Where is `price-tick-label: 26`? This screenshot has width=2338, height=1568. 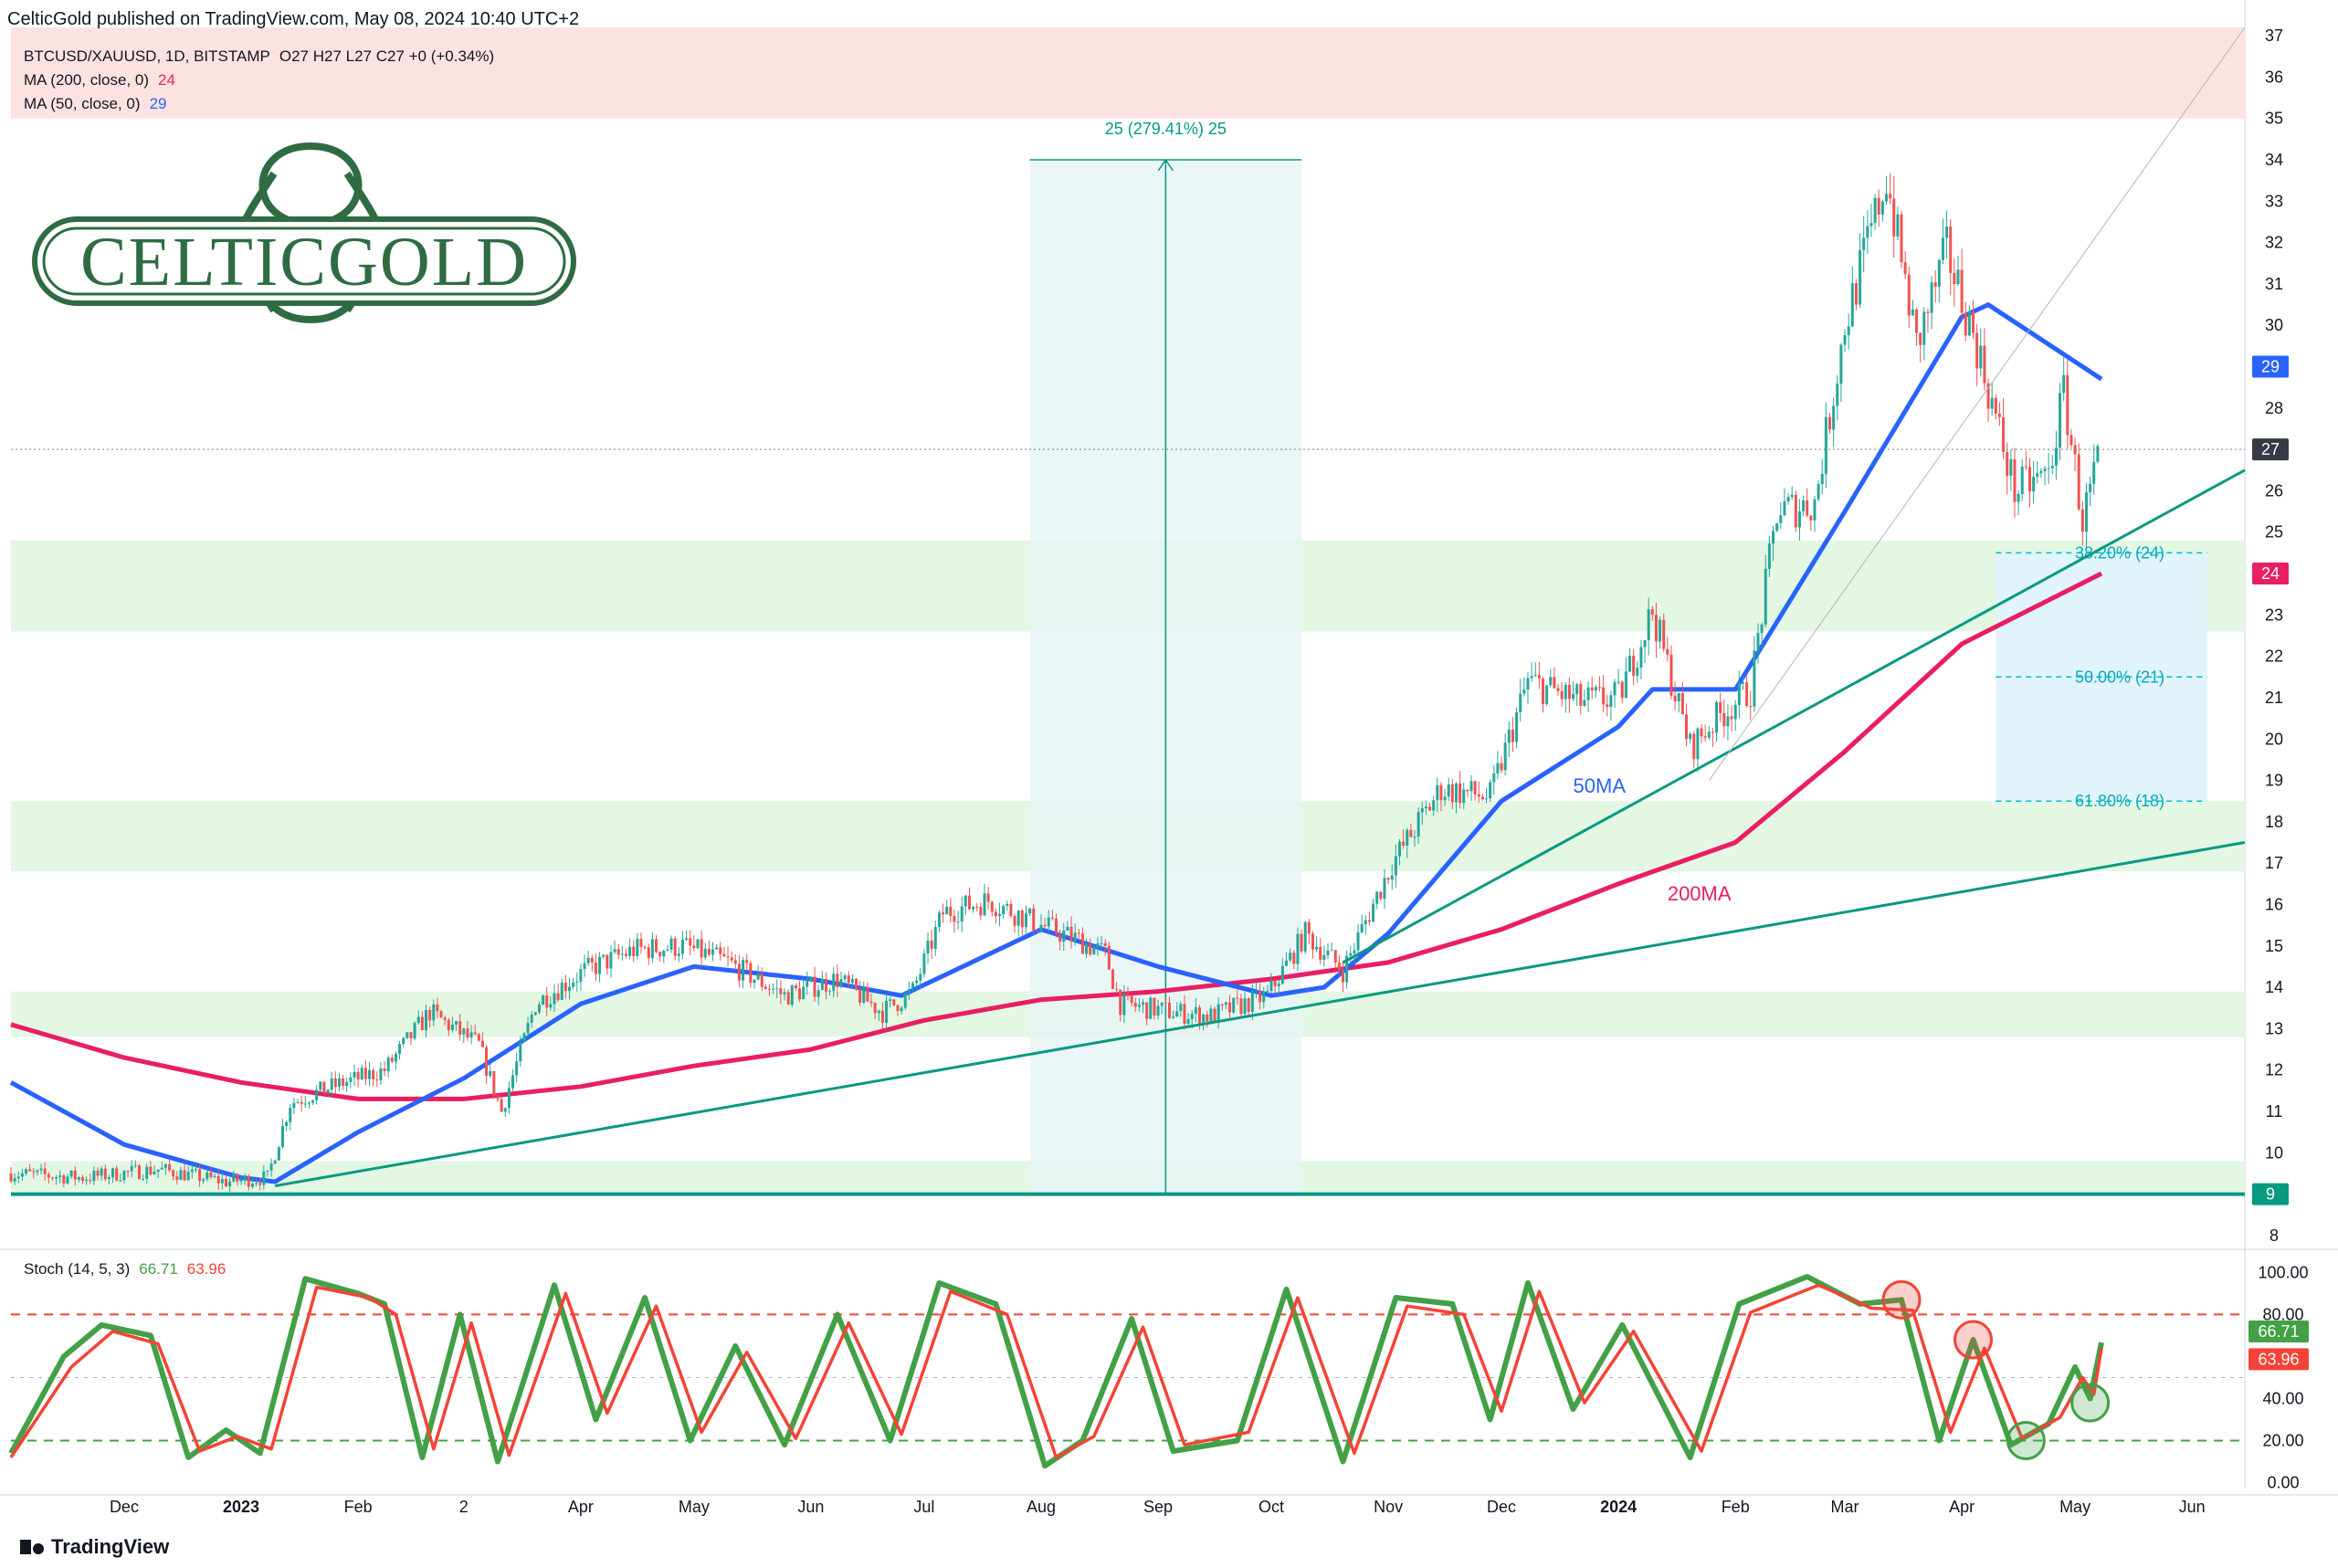
price-tick-label: 26 is located at coordinates (2274, 490).